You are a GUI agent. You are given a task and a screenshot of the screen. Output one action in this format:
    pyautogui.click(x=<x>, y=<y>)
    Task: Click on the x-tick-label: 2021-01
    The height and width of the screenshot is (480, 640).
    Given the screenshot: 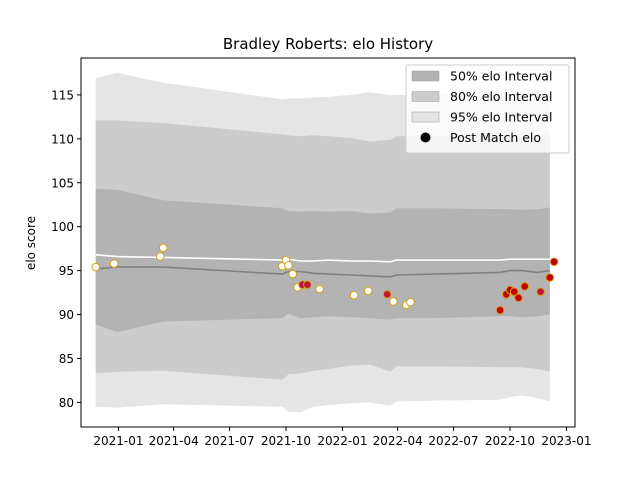 What is the action you would take?
    pyautogui.click(x=118, y=441)
    